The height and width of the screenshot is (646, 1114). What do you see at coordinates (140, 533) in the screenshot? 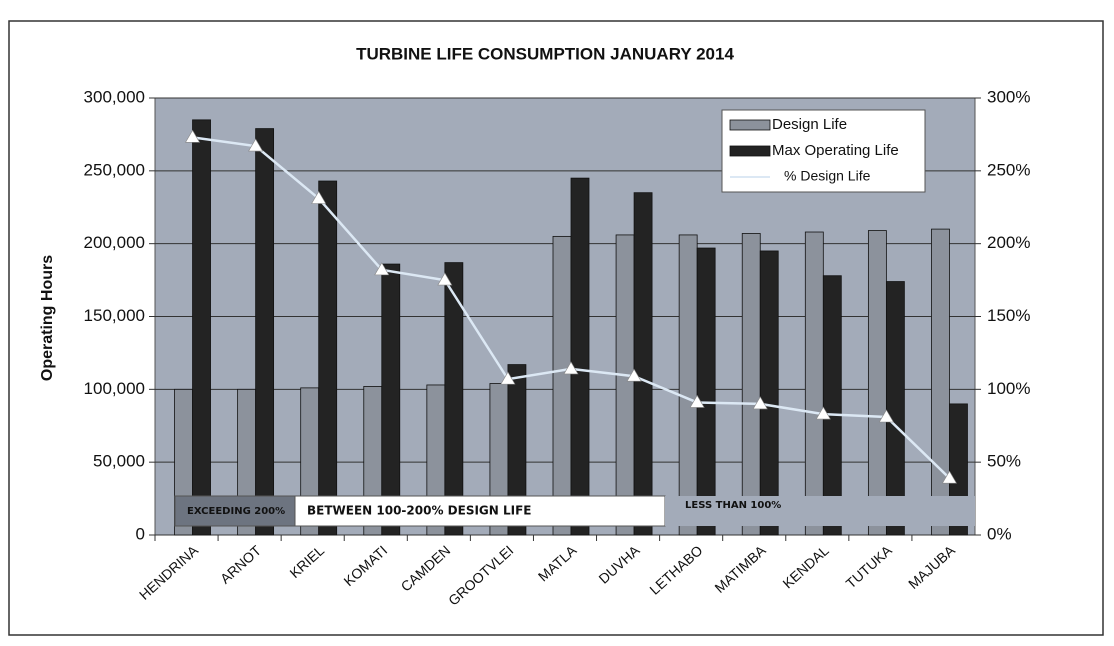
I see `y-tick-label: 0` at bounding box center [140, 533].